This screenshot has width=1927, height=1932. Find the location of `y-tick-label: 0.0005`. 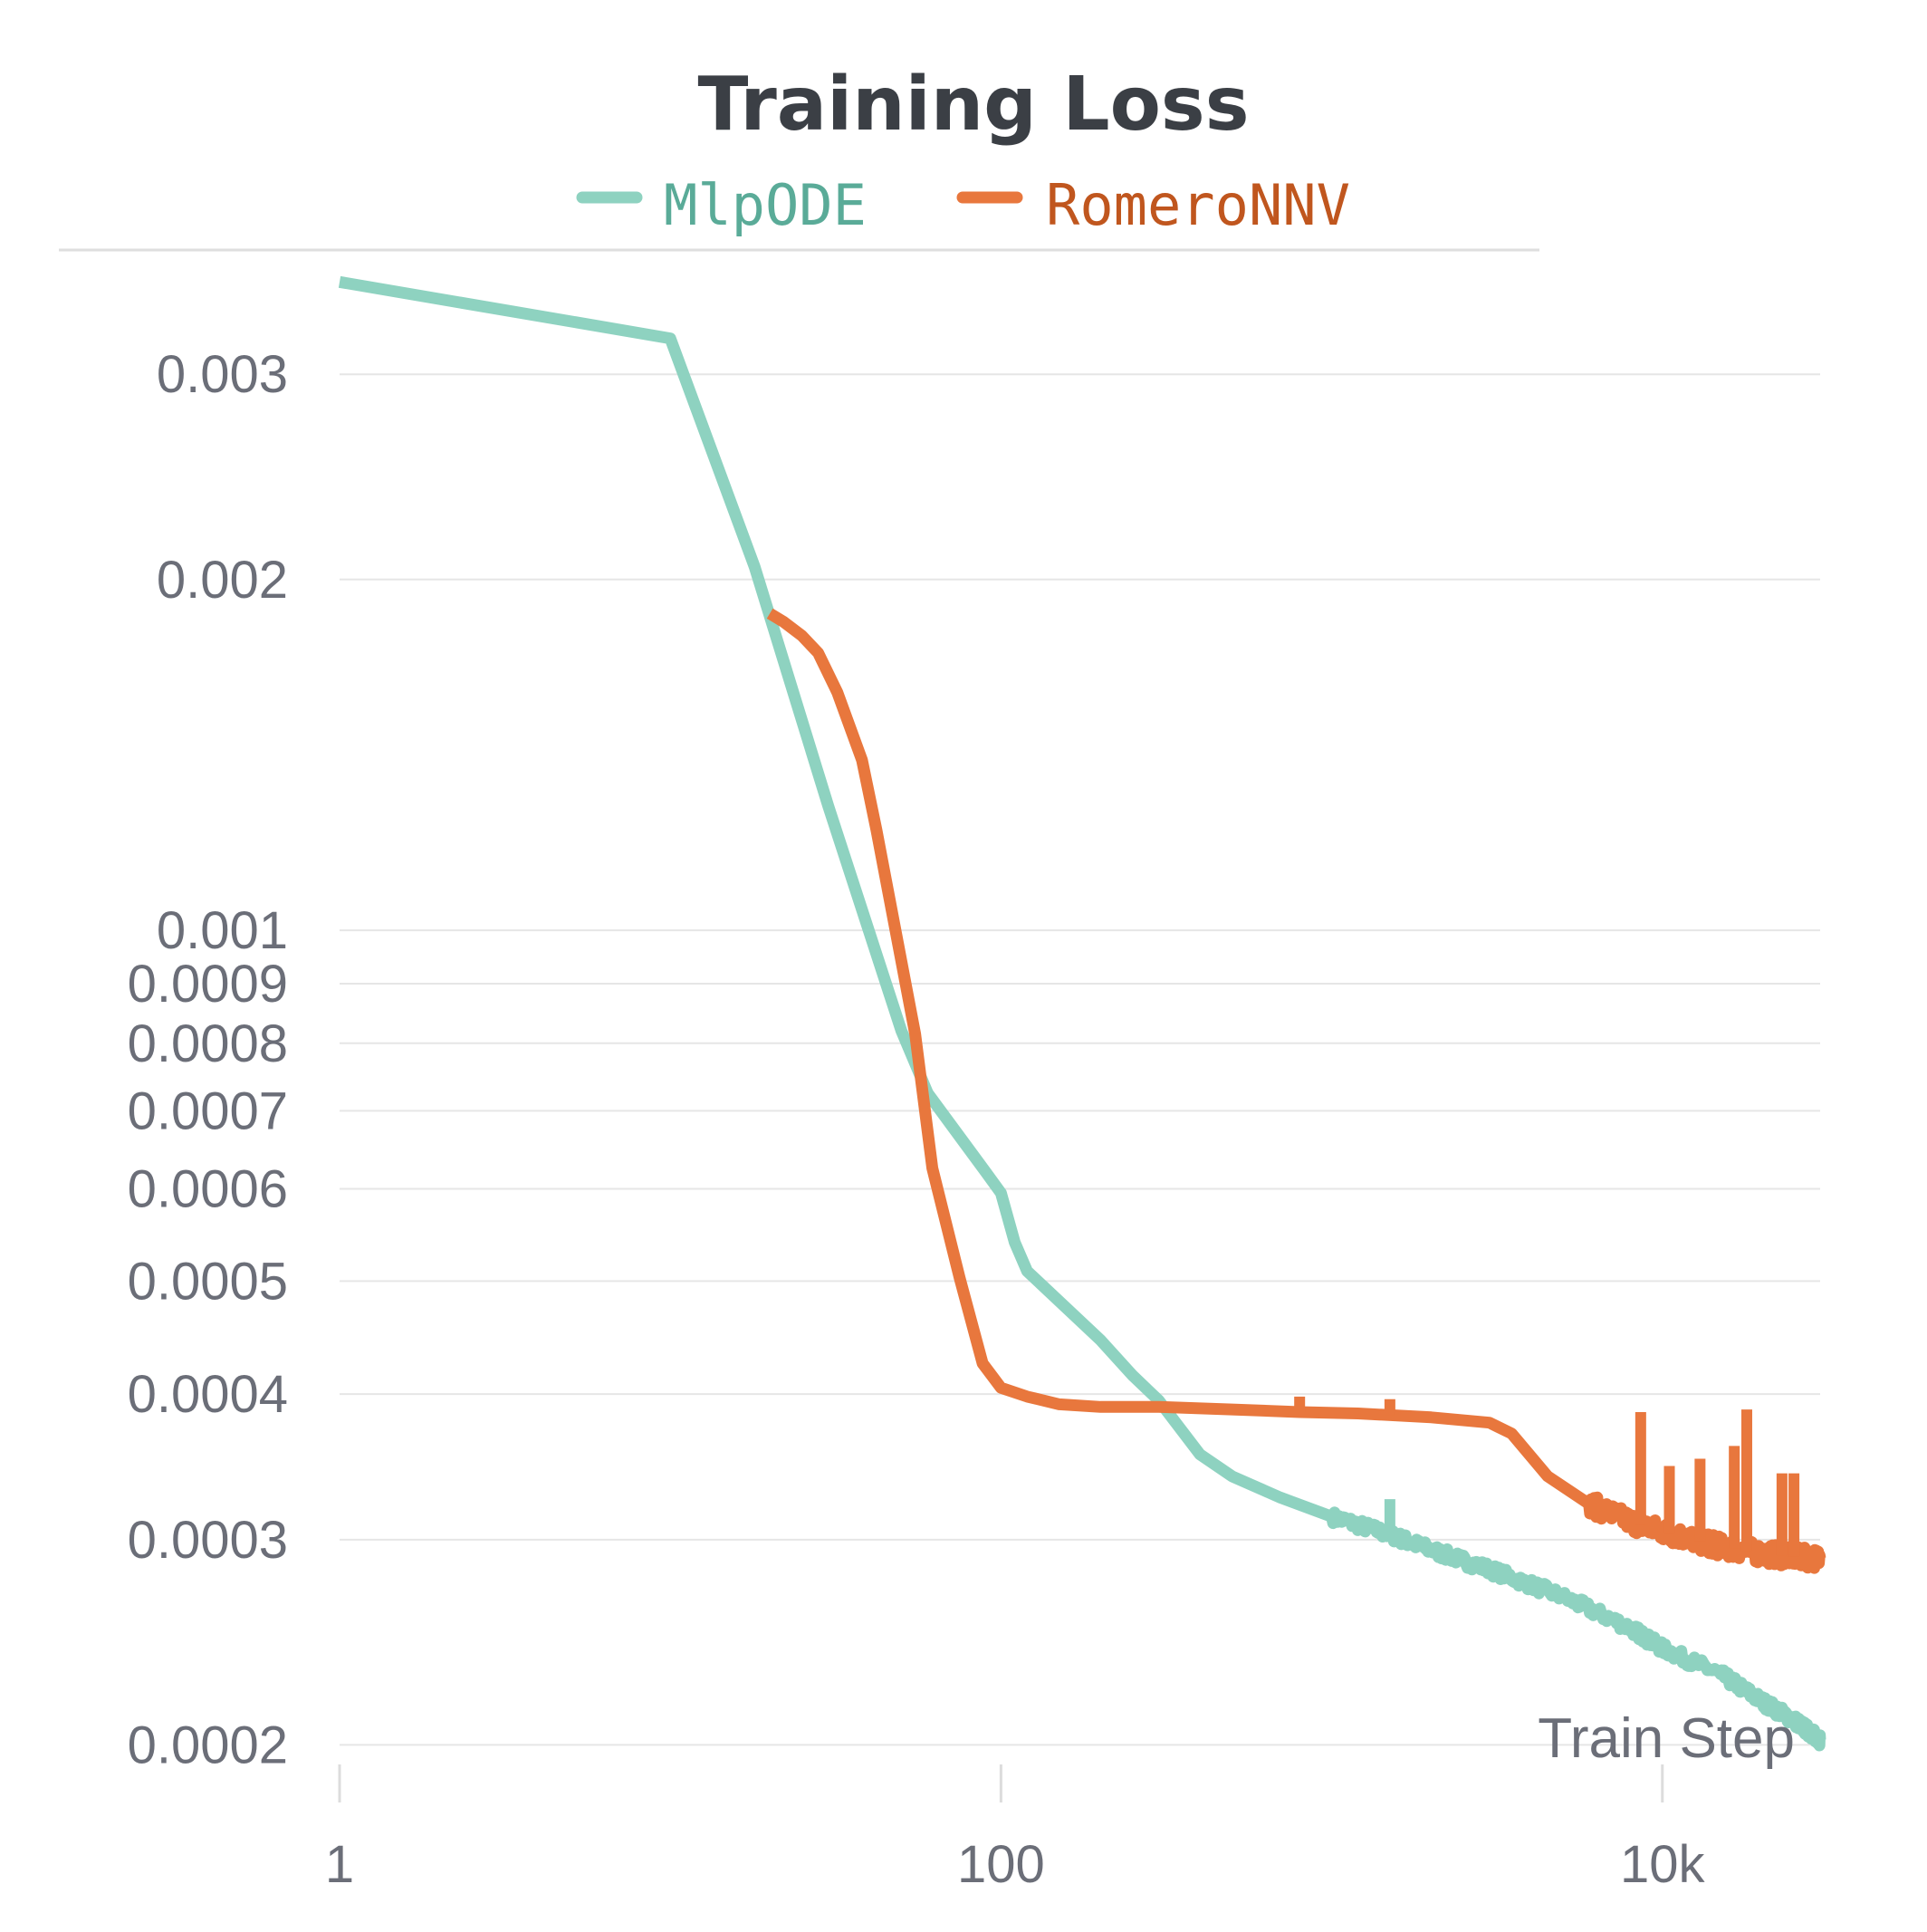

y-tick-label: 0.0005 is located at coordinates (208, 1281).